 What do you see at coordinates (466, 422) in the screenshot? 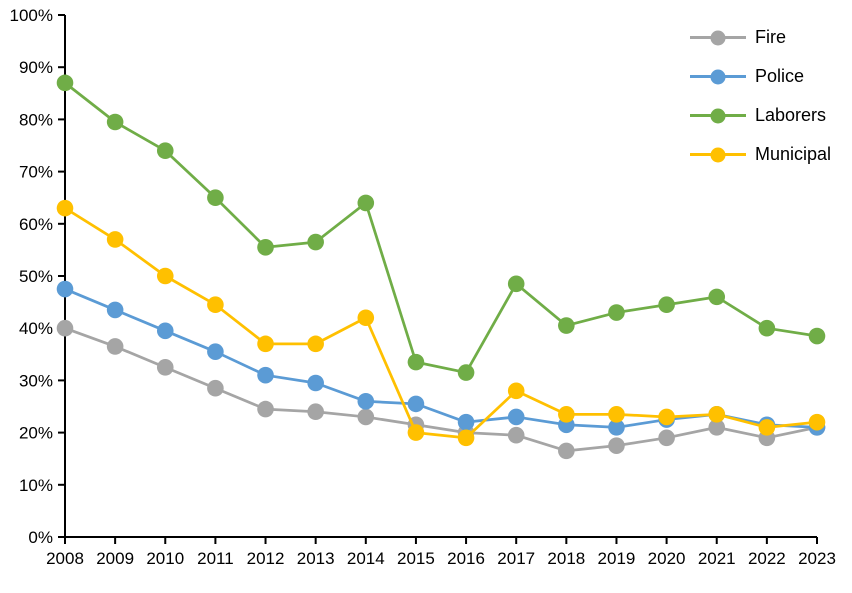
I see `data-point-police-2016` at bounding box center [466, 422].